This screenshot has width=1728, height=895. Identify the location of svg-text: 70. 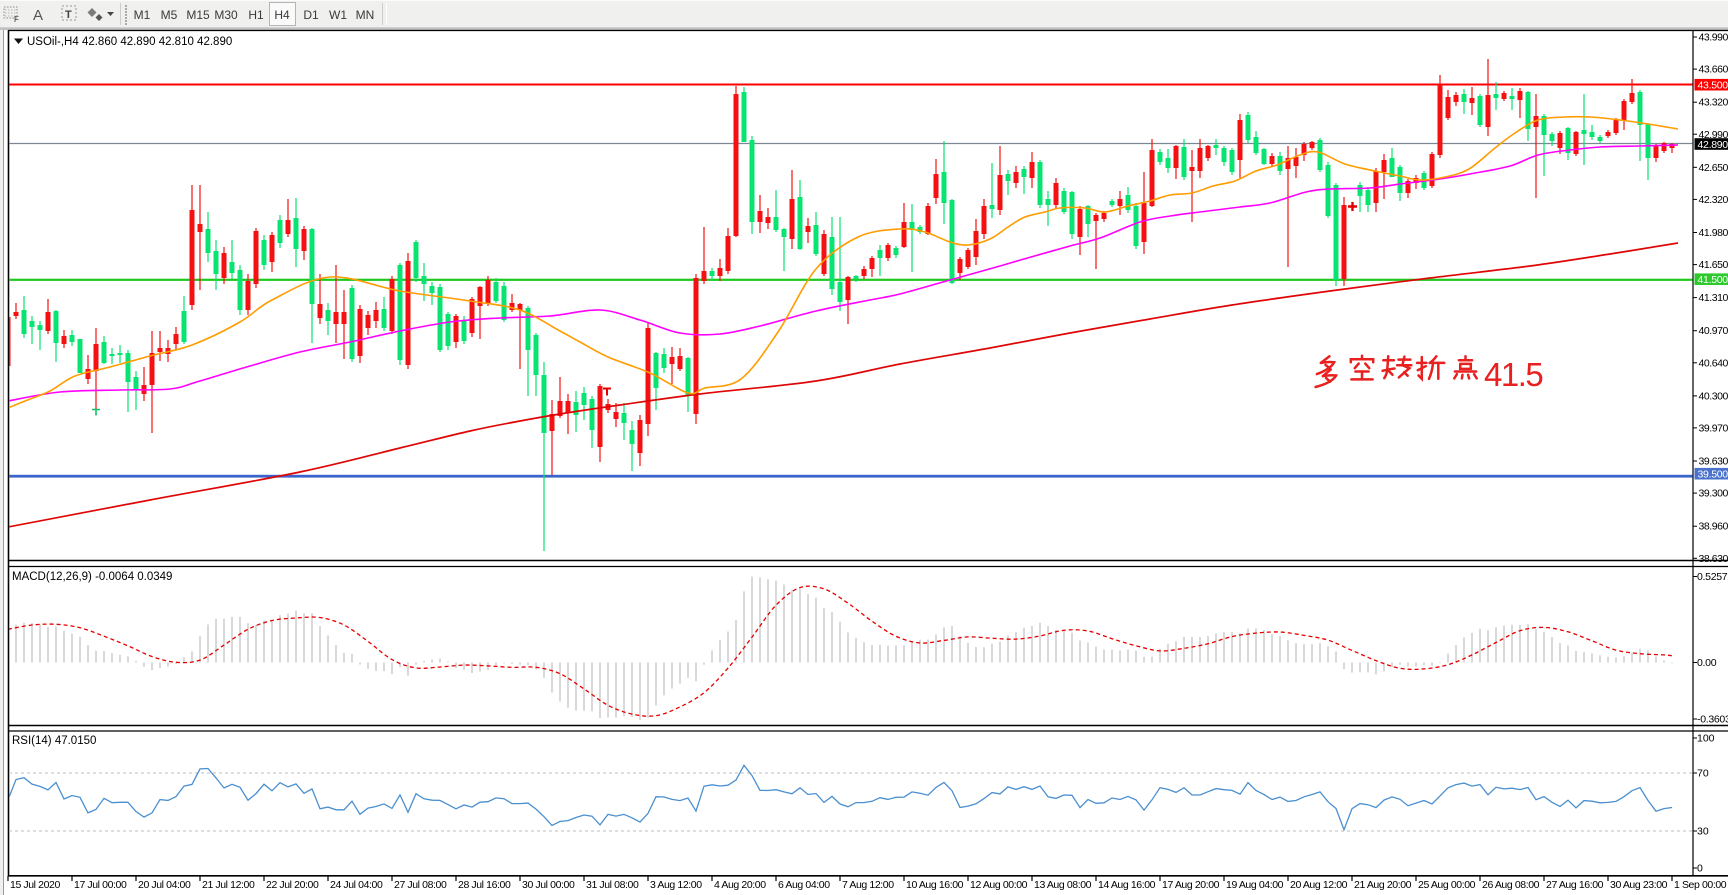
(1703, 774).